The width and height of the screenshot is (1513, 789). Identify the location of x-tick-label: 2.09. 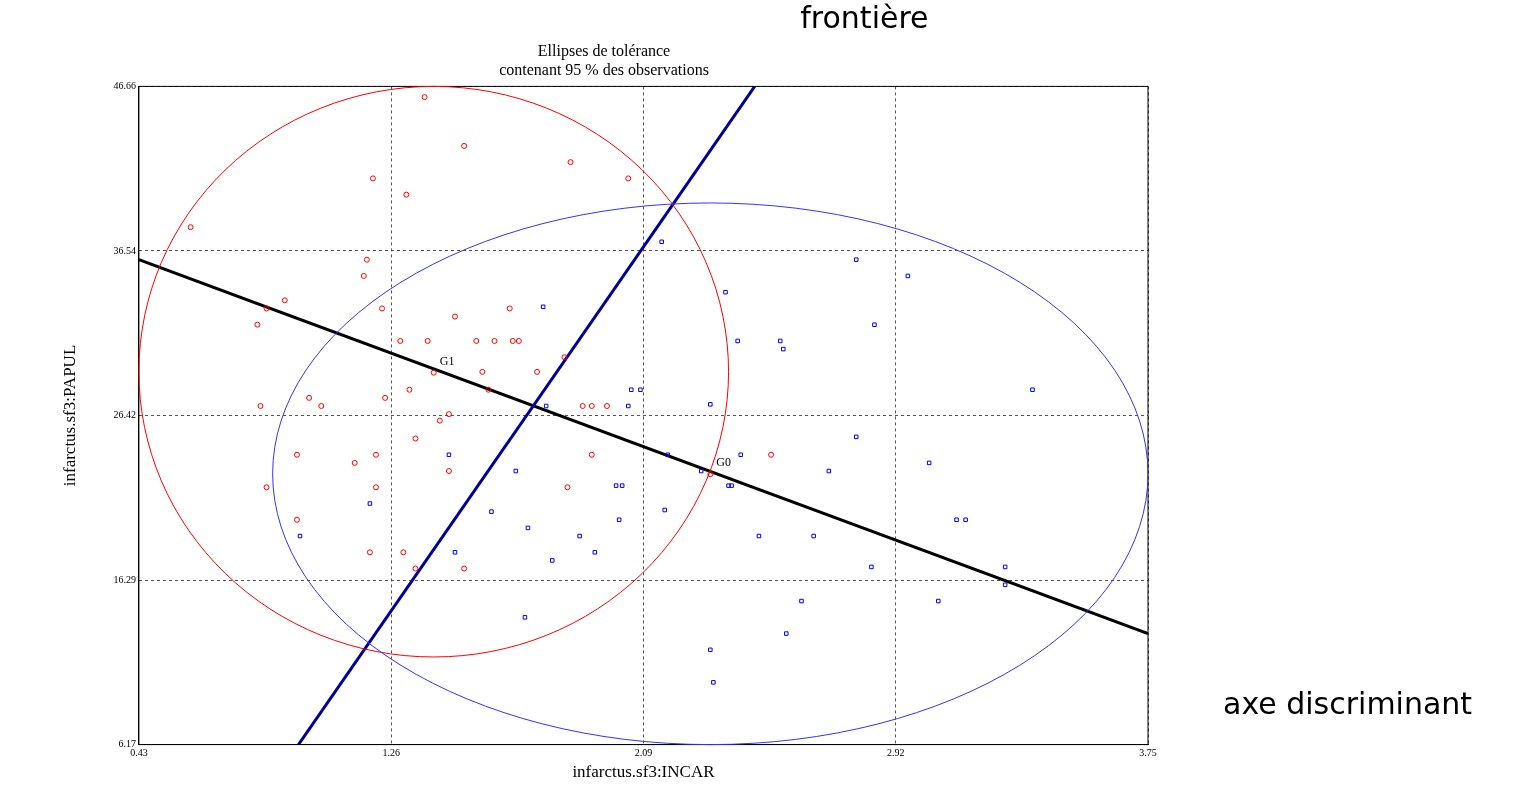
(643, 753).